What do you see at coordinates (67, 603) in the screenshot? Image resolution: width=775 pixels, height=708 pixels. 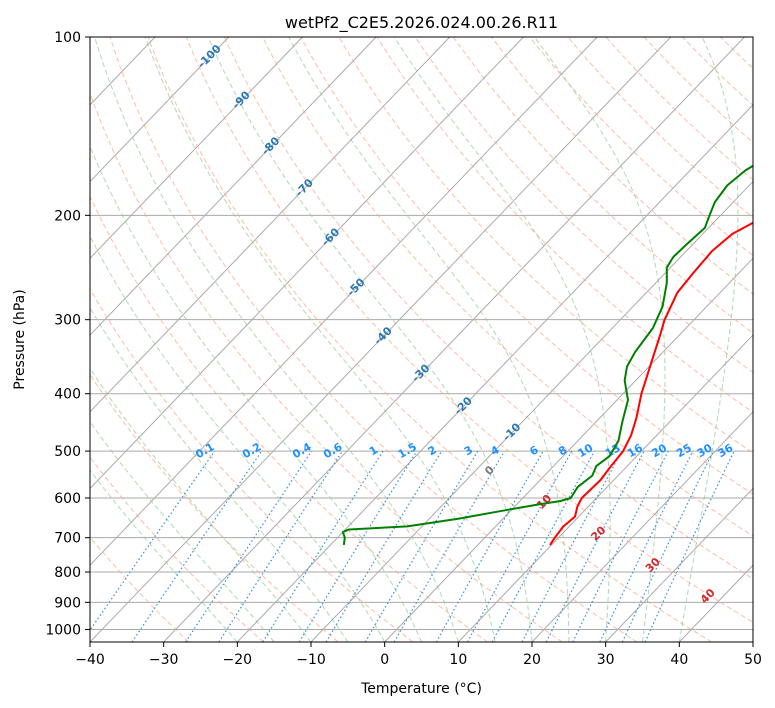 I see `y-tick-label: 900` at bounding box center [67, 603].